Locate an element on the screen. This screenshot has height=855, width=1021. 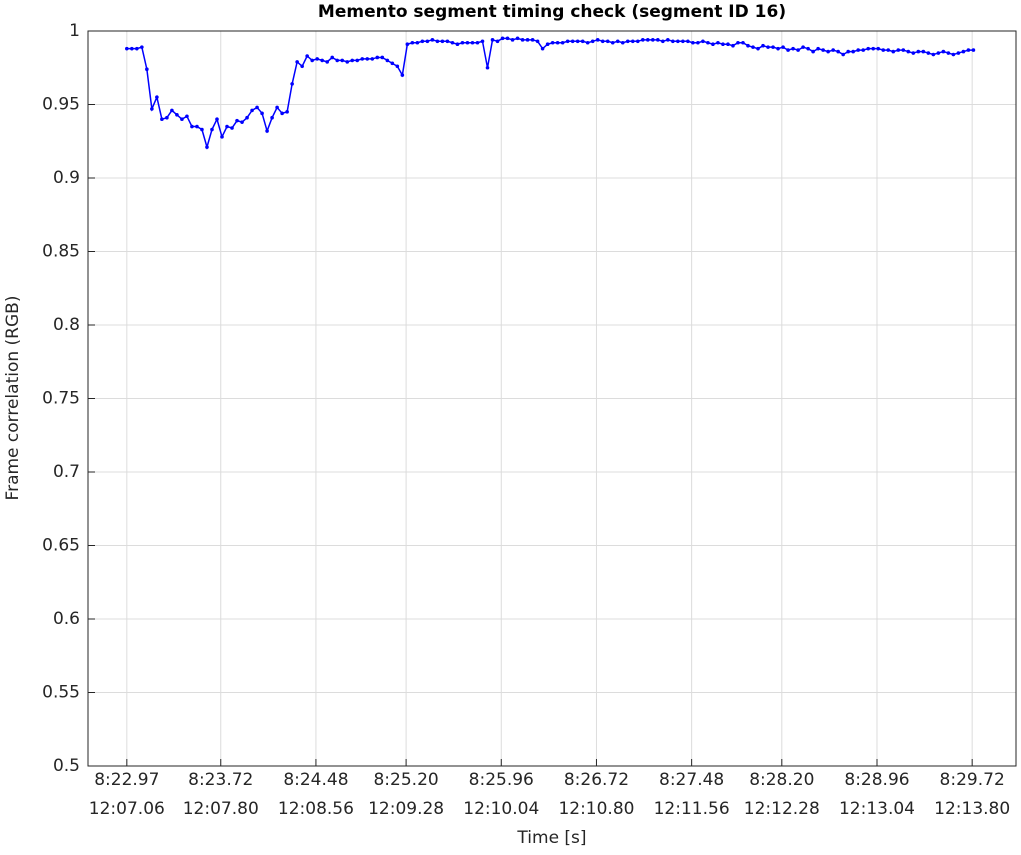
x-tick-sublabel: 12:09.28 is located at coordinates (406, 809).